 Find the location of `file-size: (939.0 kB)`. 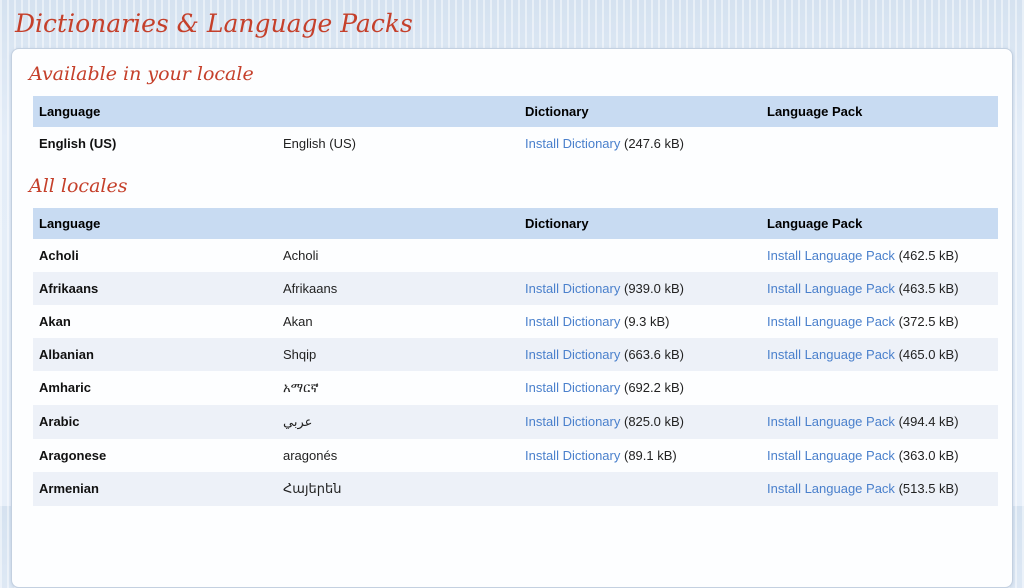

file-size: (939.0 kB) is located at coordinates (654, 288).